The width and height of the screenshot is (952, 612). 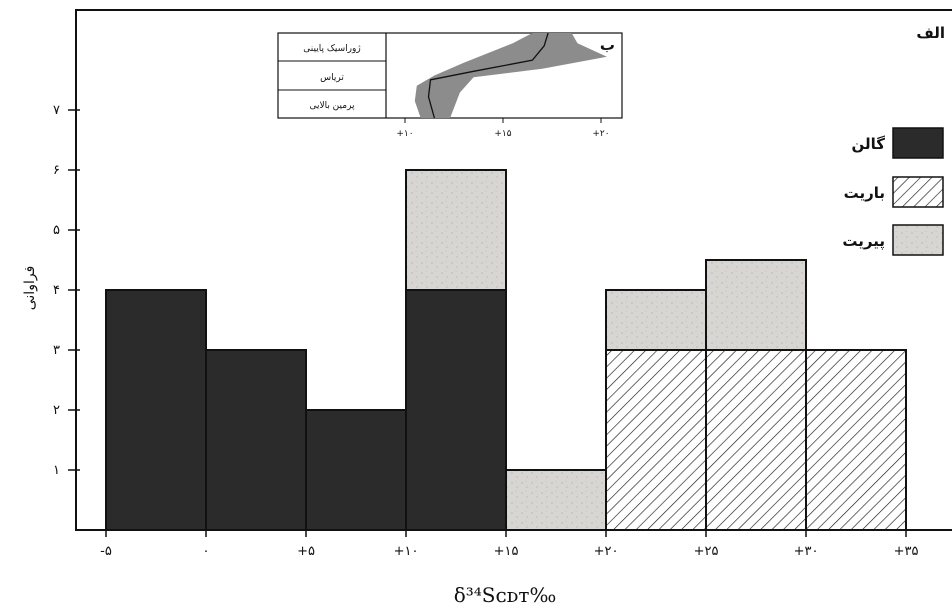 I want to click on y-tick-label: ۷, so click(x=56, y=110).